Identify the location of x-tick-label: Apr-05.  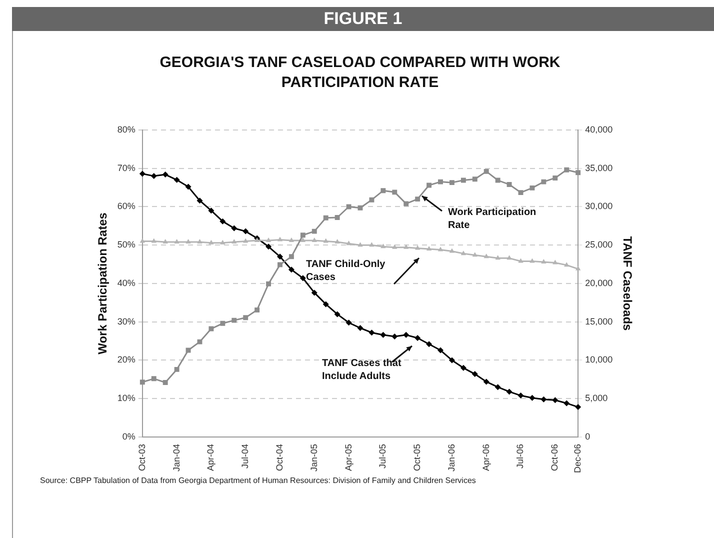
(348, 458).